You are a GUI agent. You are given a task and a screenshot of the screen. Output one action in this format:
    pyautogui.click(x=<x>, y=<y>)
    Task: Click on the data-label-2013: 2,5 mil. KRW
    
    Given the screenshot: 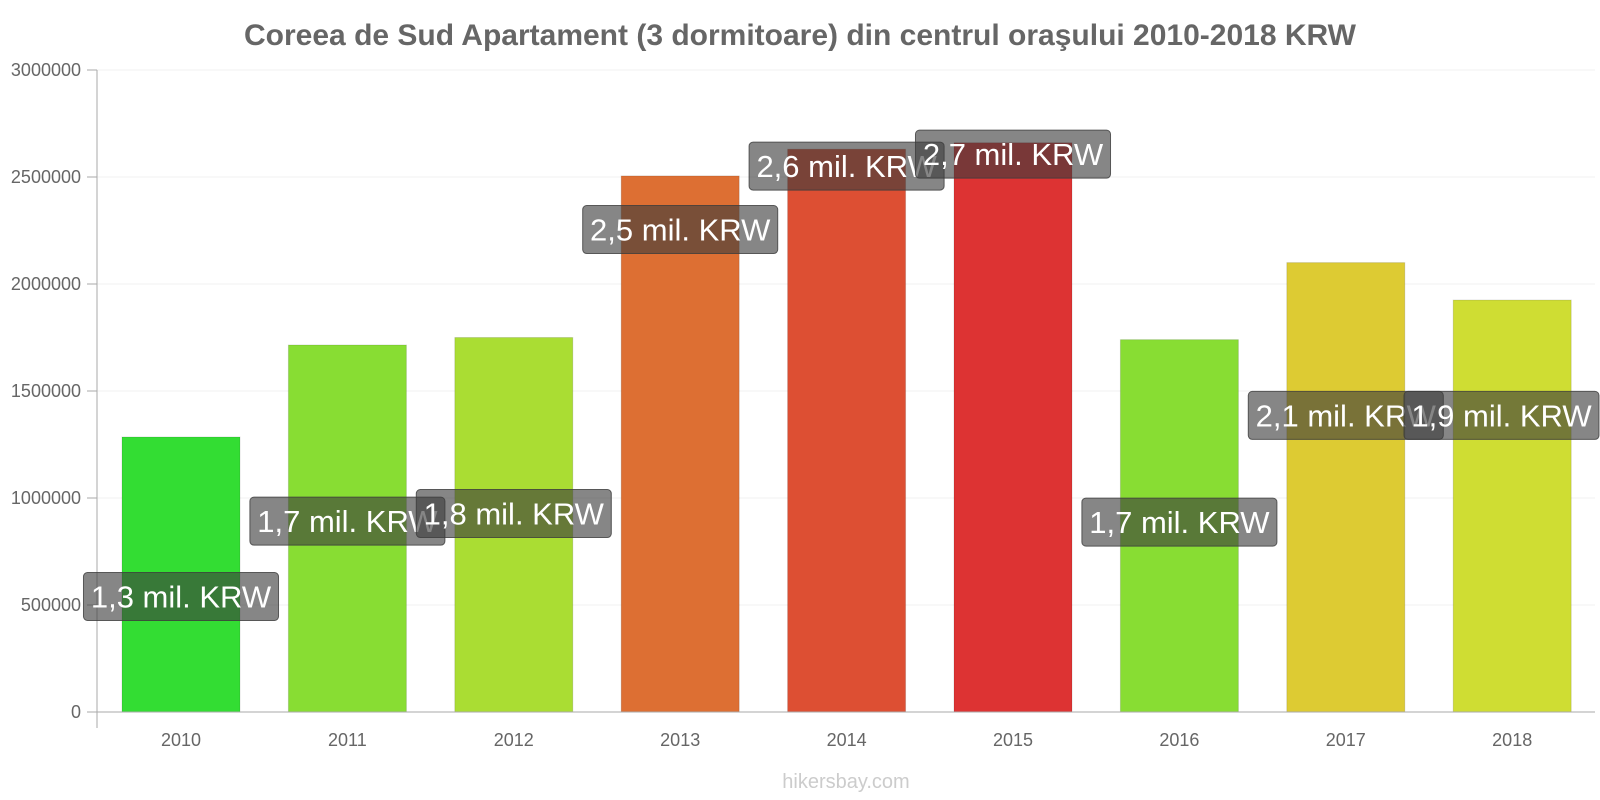 What is the action you would take?
    pyautogui.click(x=680, y=230)
    